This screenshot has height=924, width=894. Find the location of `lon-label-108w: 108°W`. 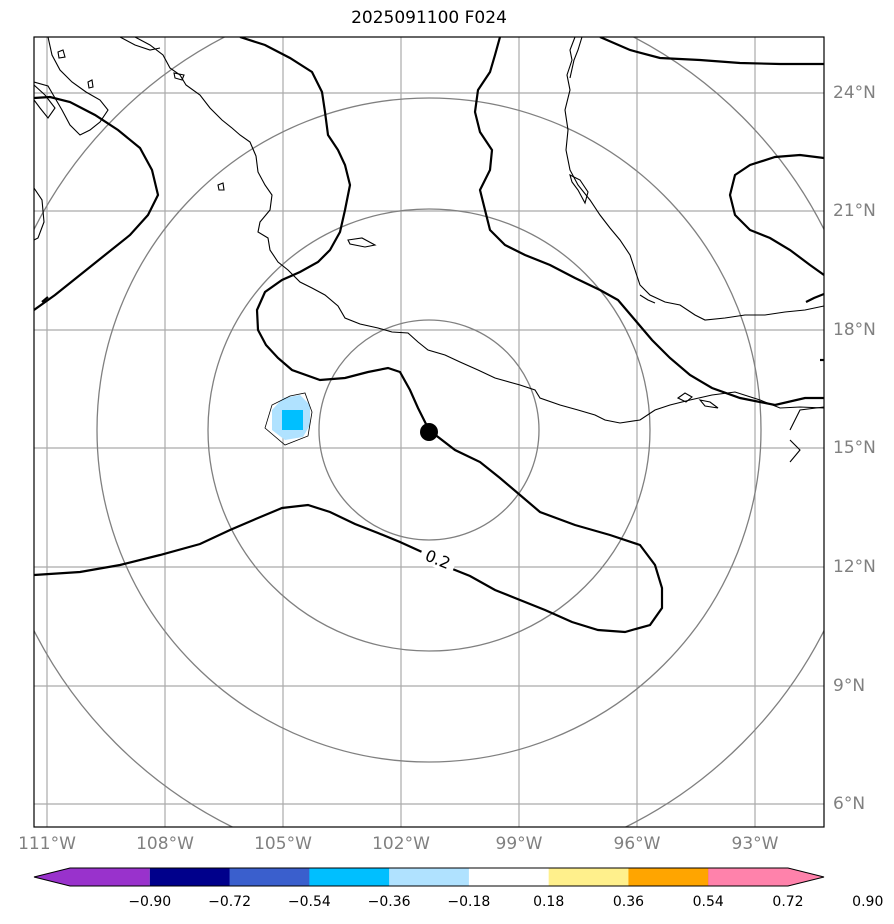

lon-label-108w: 108°W is located at coordinates (165, 844).